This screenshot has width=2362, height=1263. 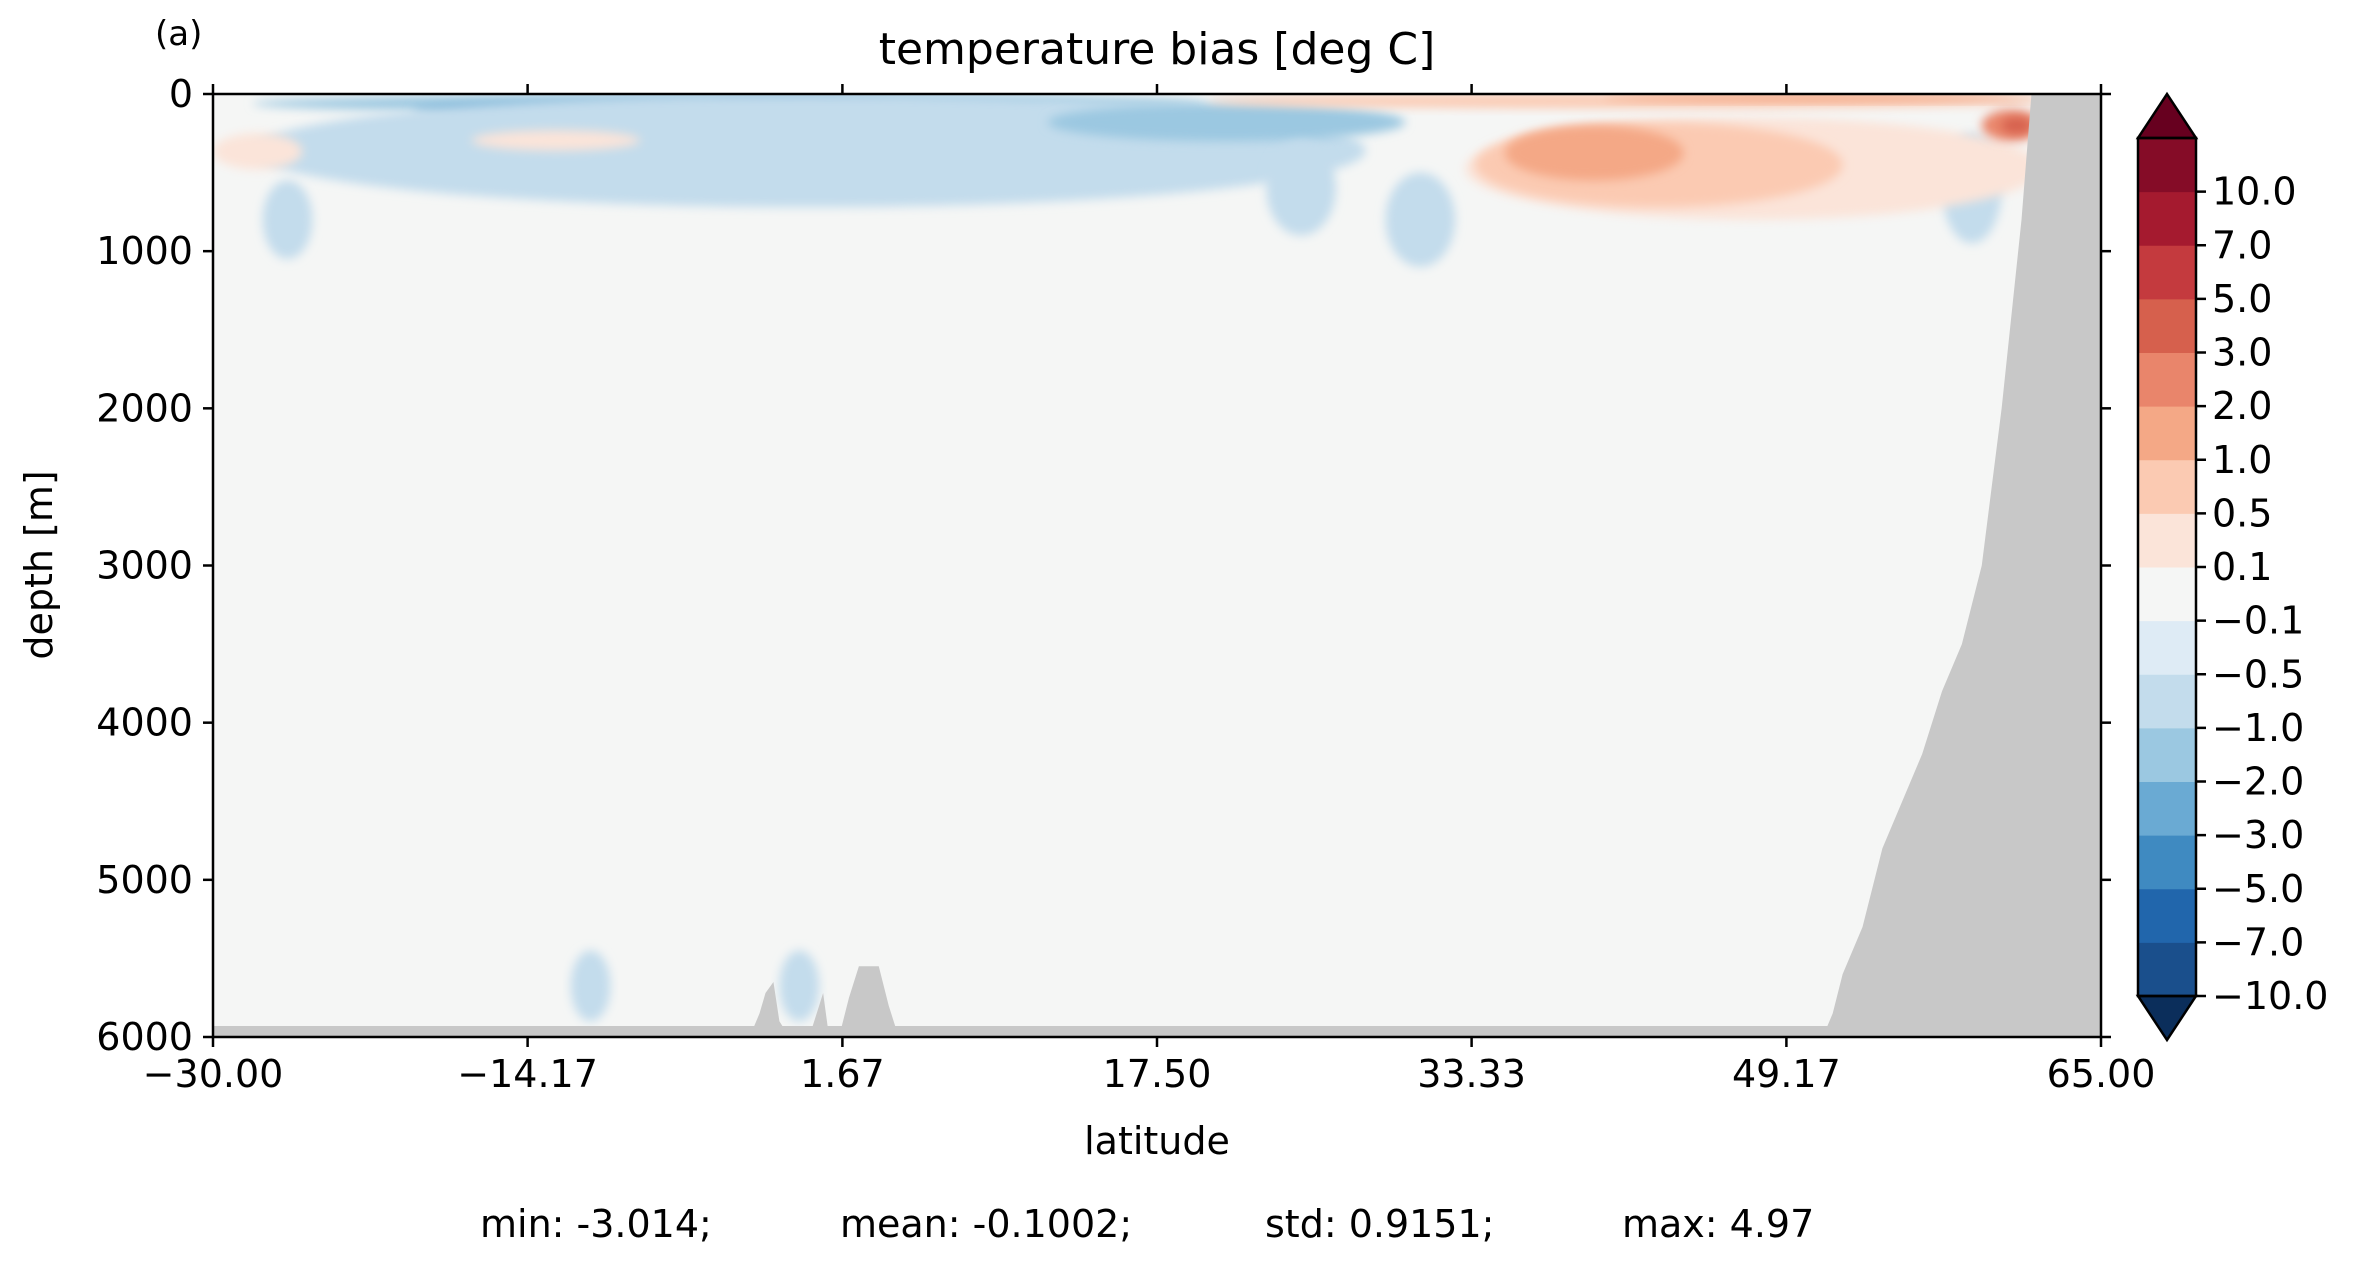 What do you see at coordinates (181, 94) in the screenshot?
I see `y-tick-label: 0` at bounding box center [181, 94].